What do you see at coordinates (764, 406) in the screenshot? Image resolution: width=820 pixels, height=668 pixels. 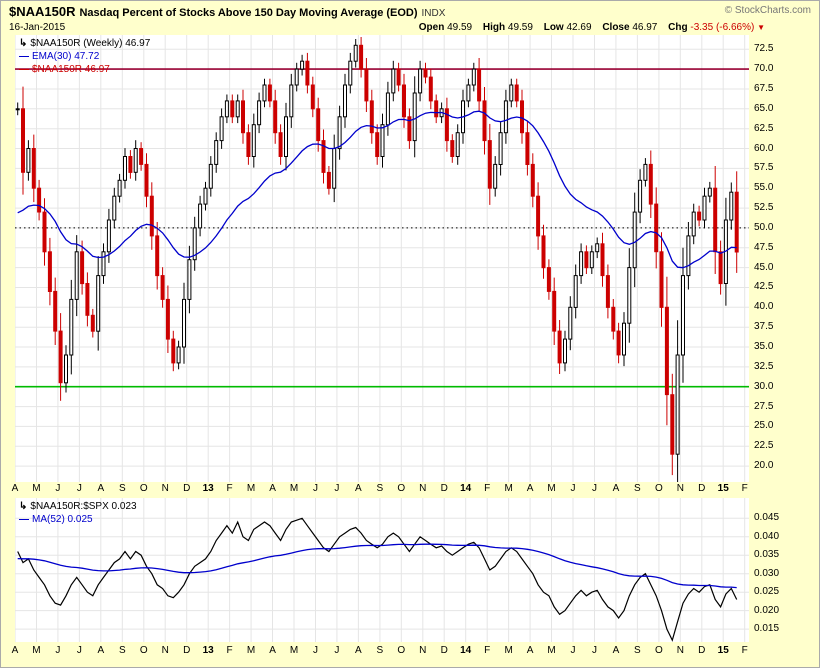 I see `y-tick-label: 27.5` at bounding box center [764, 406].